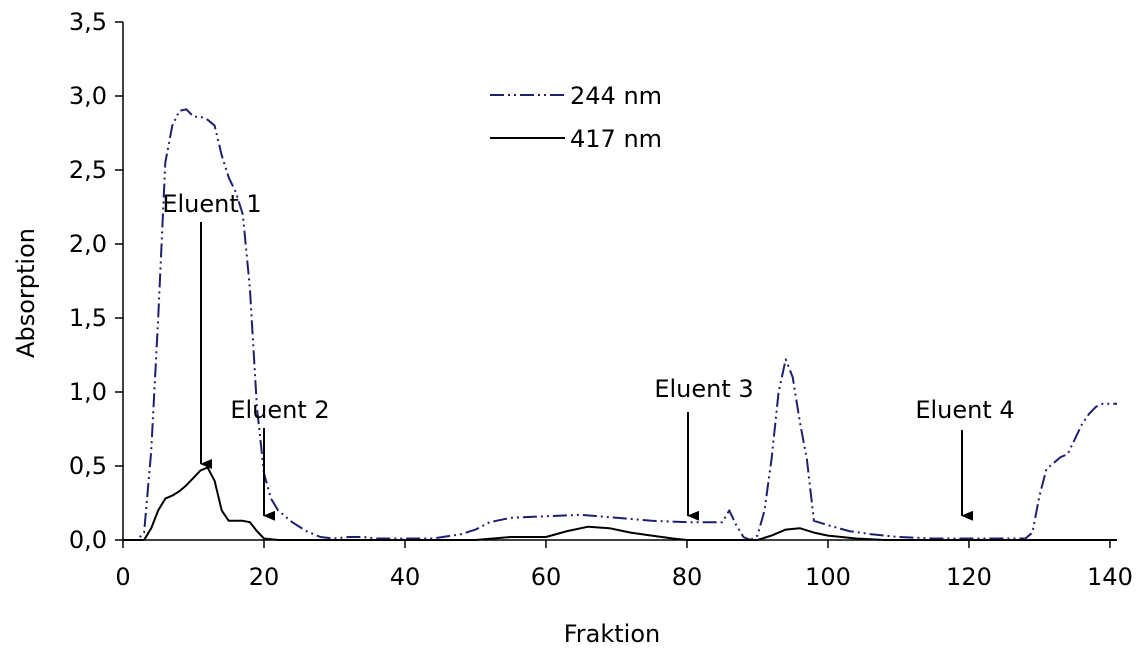 This screenshot has width=1144, height=648. What do you see at coordinates (26, 293) in the screenshot?
I see `y-axis-title: Absorption` at bounding box center [26, 293].